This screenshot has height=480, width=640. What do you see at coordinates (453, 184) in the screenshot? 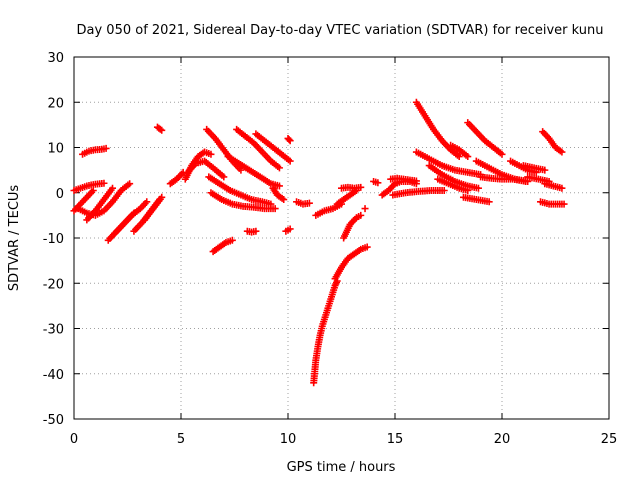
I see `series-arc40` at bounding box center [453, 184].